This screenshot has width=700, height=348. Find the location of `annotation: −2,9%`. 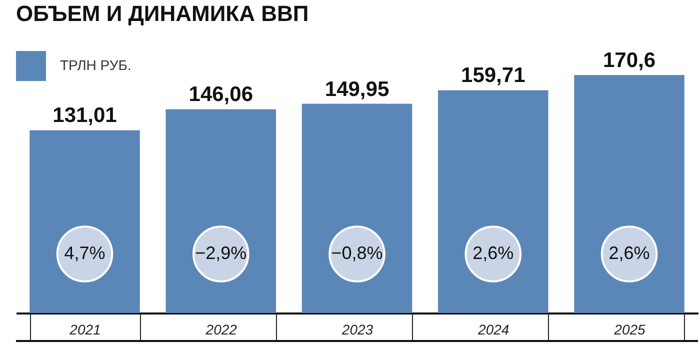

annotation: −2,9% is located at coordinates (221, 253).